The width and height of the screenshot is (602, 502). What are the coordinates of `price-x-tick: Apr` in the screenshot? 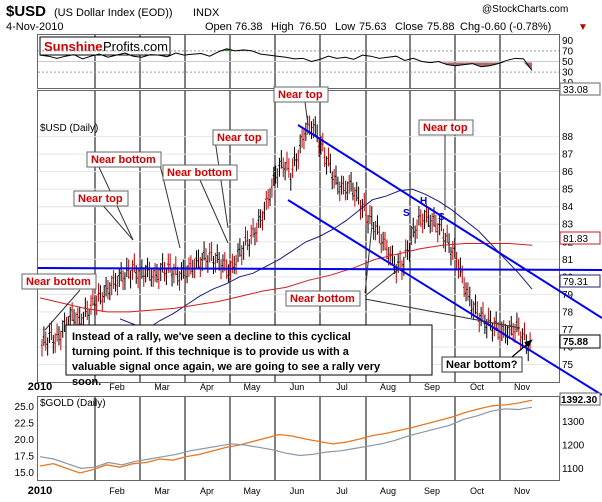 It's located at (207, 387).